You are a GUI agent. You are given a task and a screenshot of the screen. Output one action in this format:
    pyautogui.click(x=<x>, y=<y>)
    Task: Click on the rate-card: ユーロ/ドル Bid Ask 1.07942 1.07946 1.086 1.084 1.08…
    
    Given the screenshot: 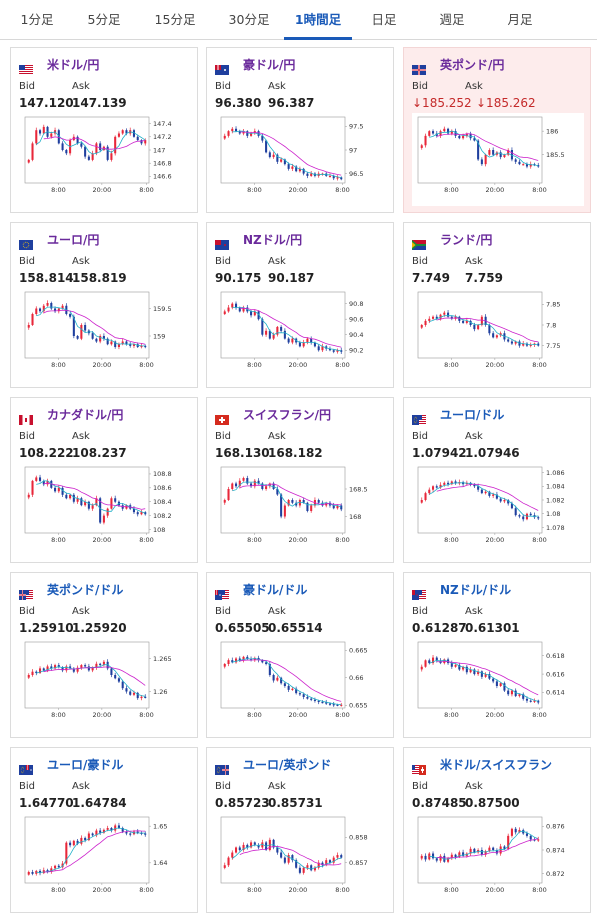 What is the action you would take?
    pyautogui.click(x=497, y=480)
    